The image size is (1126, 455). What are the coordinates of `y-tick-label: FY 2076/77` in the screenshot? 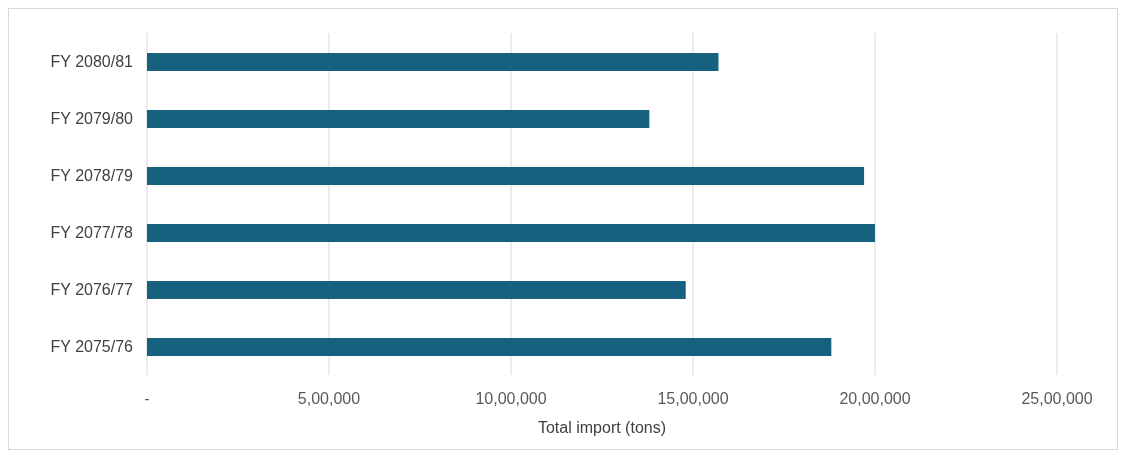 It's located at (92, 290).